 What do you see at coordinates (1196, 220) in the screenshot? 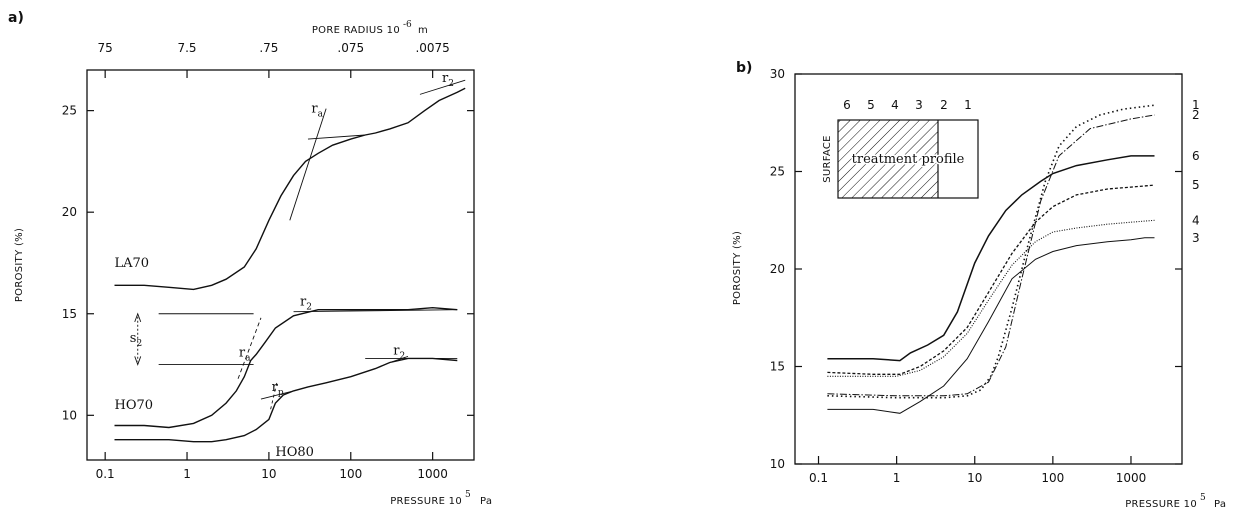
I see `series-label-4: 4` at bounding box center [1196, 220].